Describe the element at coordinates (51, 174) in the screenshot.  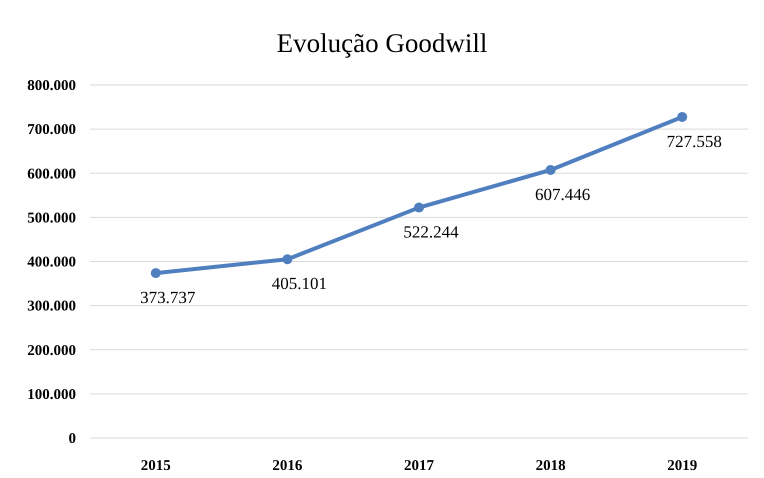
I see `y-tick-label: 600.000` at that location.